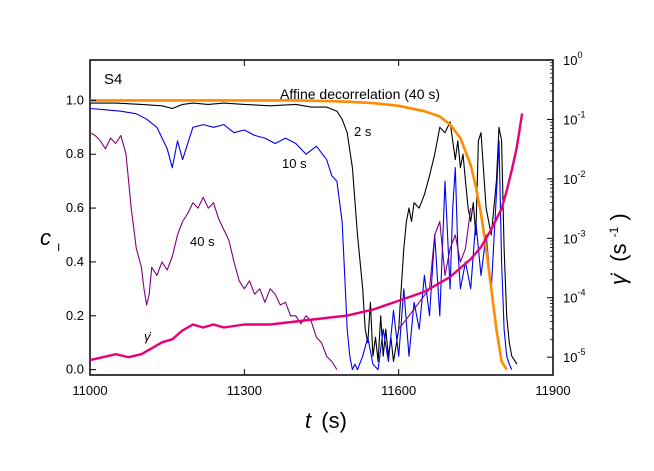 This screenshot has height=471, width=654. Describe the element at coordinates (244, 390) in the screenshot. I see `x-tick-label: 11300` at that location.